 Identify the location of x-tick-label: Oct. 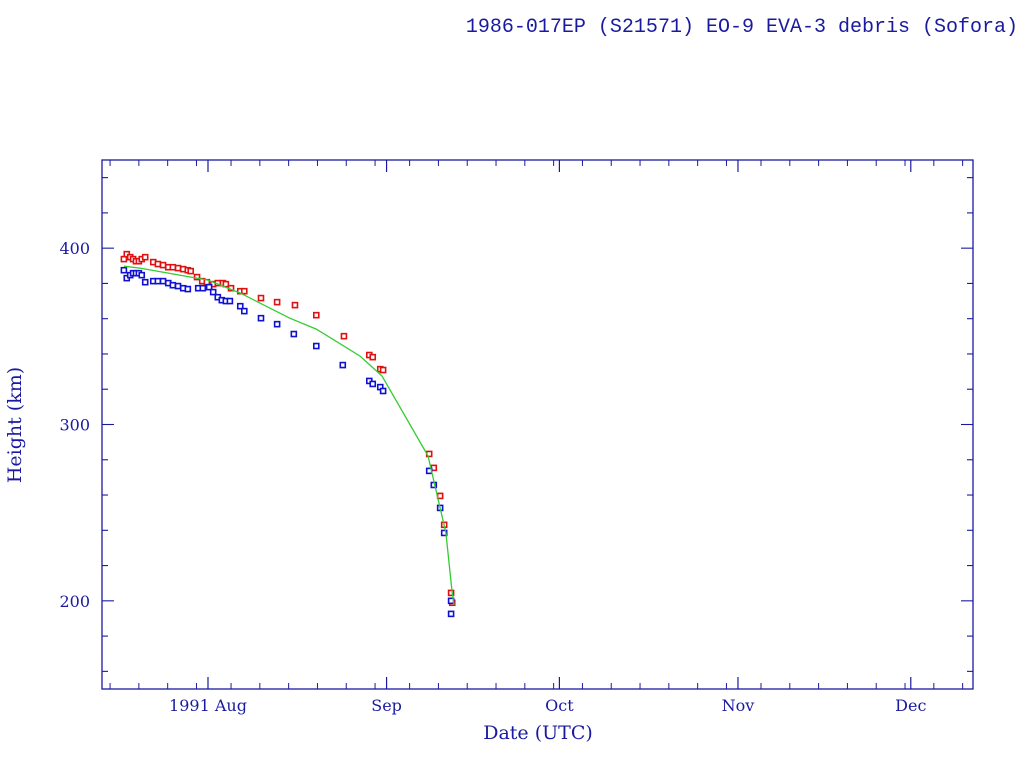
(559, 705).